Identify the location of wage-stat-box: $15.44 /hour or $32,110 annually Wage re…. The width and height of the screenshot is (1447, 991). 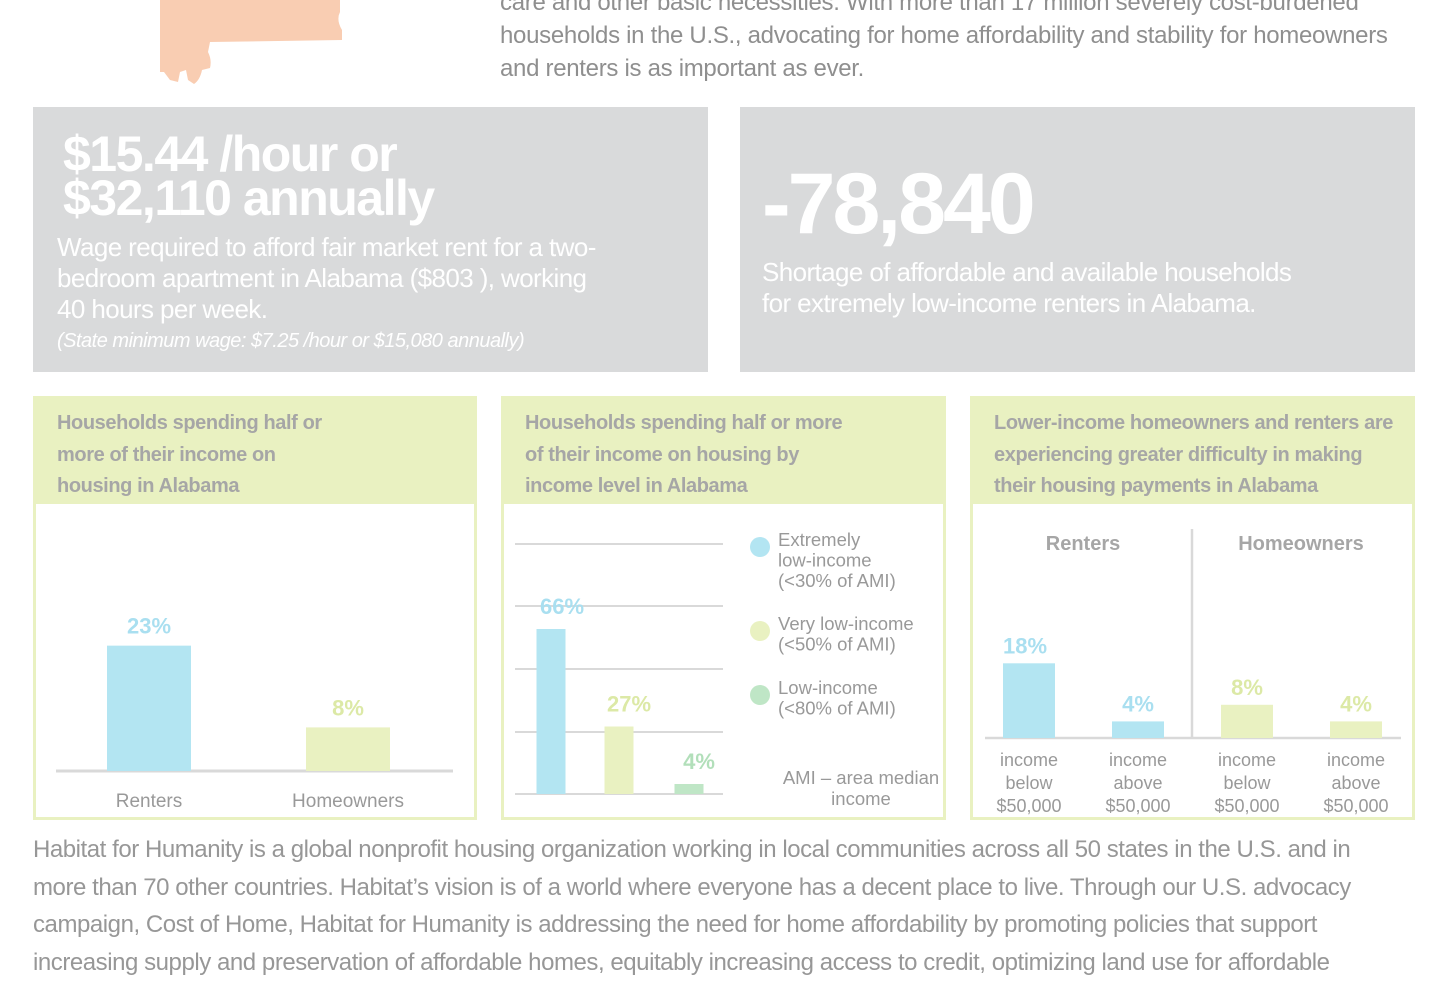
(370, 239).